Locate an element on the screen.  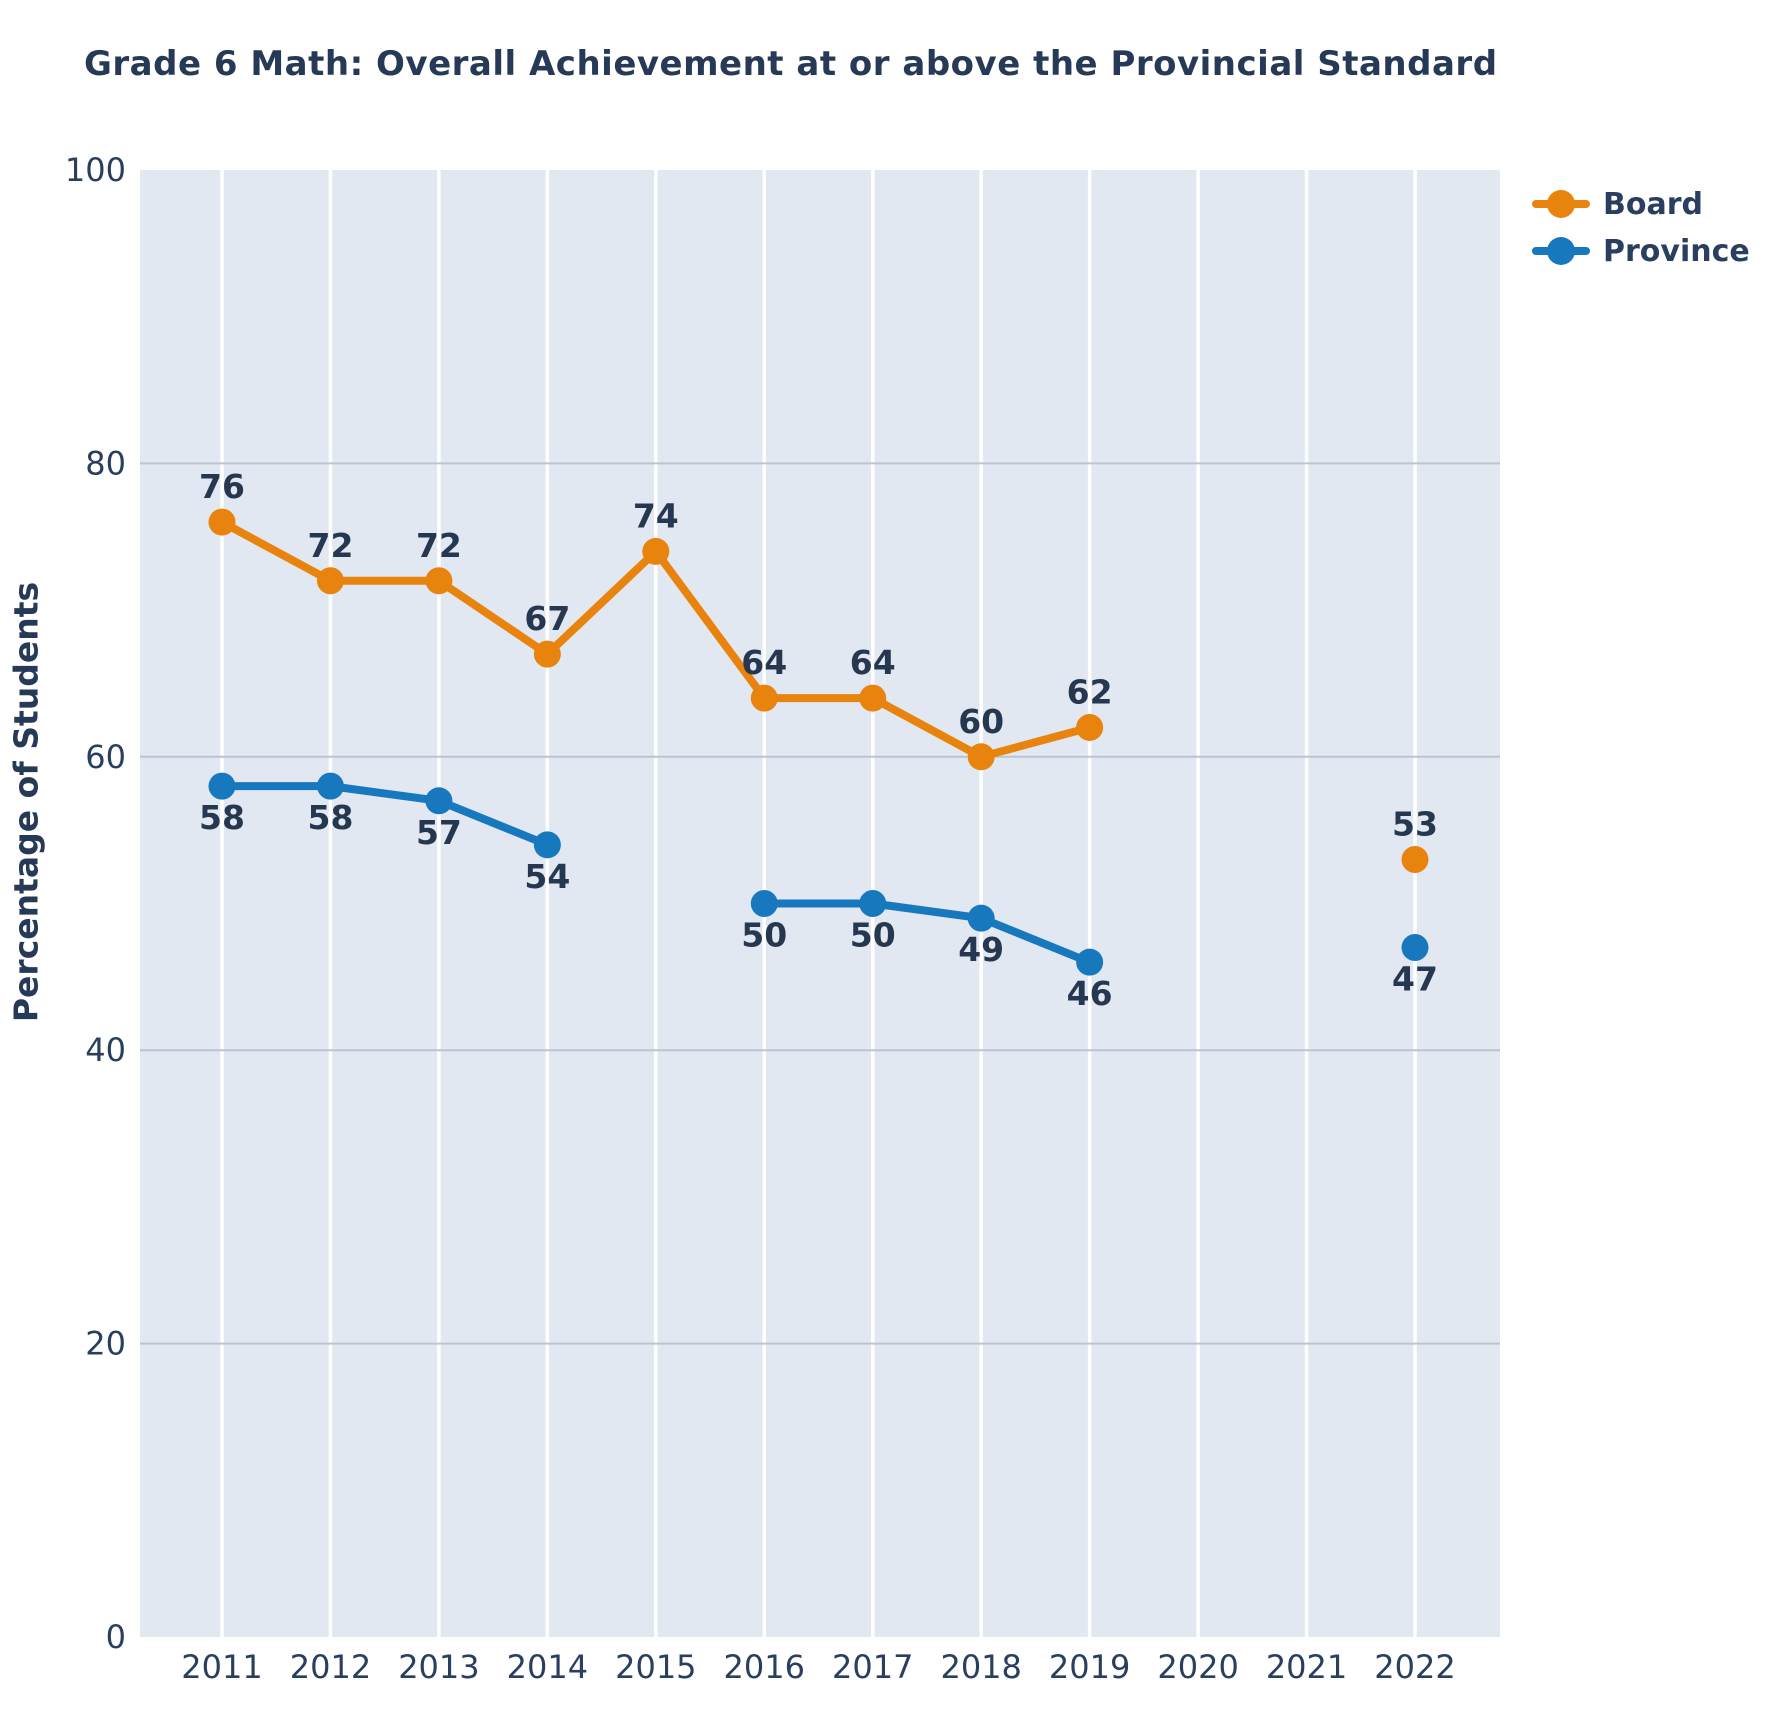
x-tick-label-2019: 2019 is located at coordinates (1089, 1667).